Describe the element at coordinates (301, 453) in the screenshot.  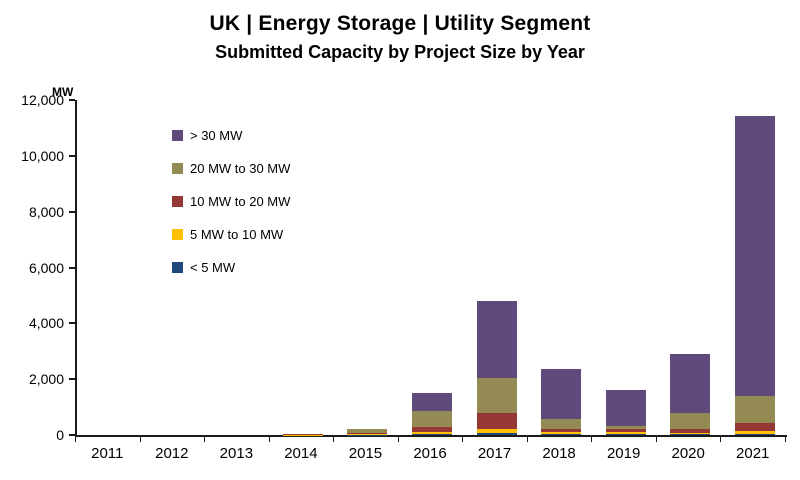
I see `x-axis-label: 2014` at that location.